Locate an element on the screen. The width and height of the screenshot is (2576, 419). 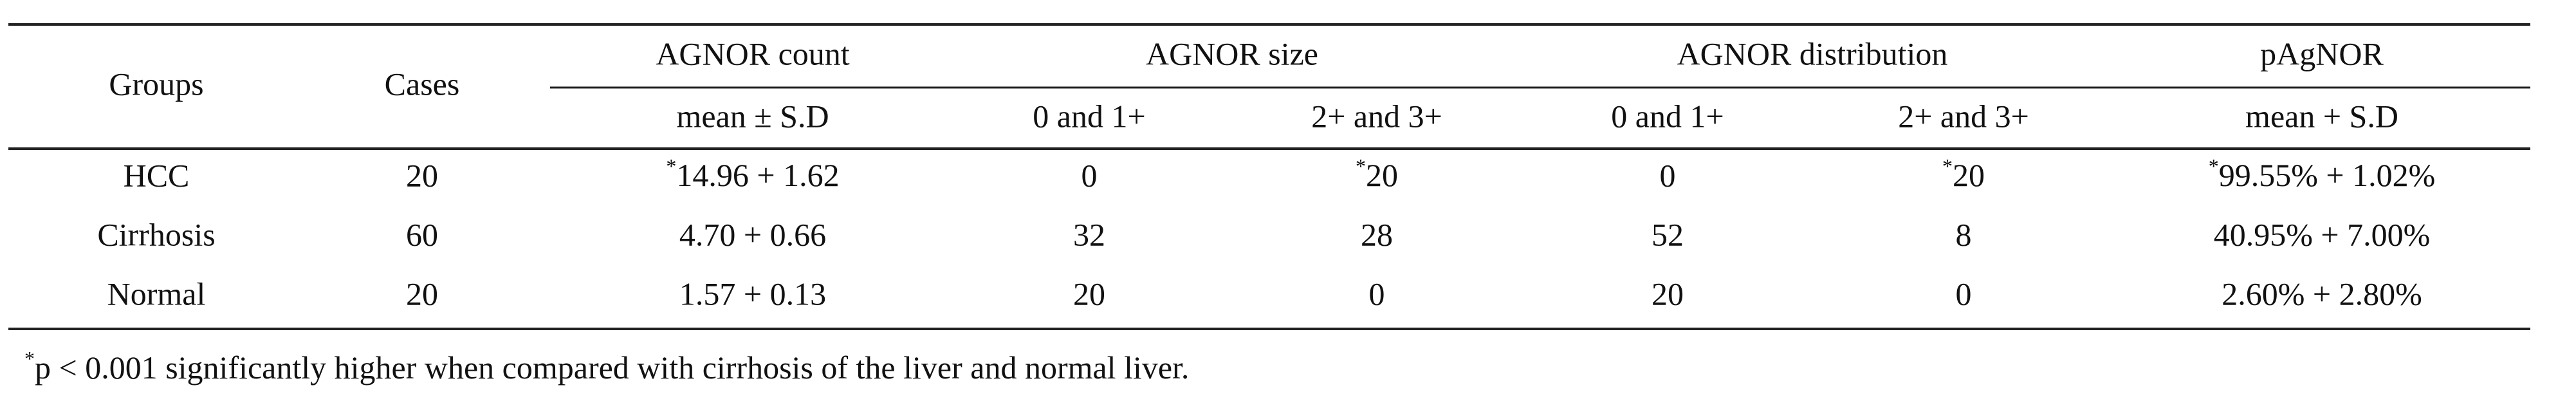
header-cell: Groups is located at coordinates (156, 84).